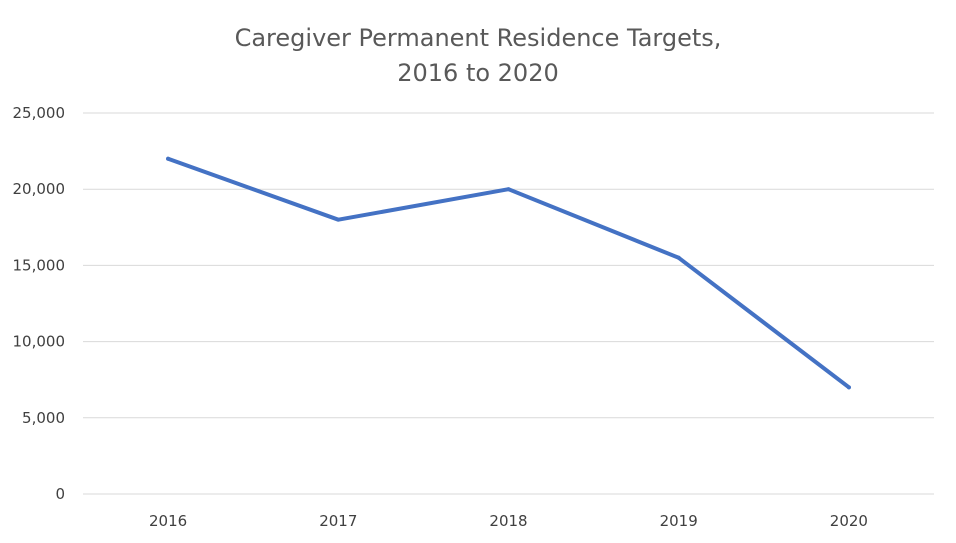 The height and width of the screenshot is (543, 956). Describe the element at coordinates (39, 189) in the screenshot. I see `y-tick-label: 20,000` at that location.